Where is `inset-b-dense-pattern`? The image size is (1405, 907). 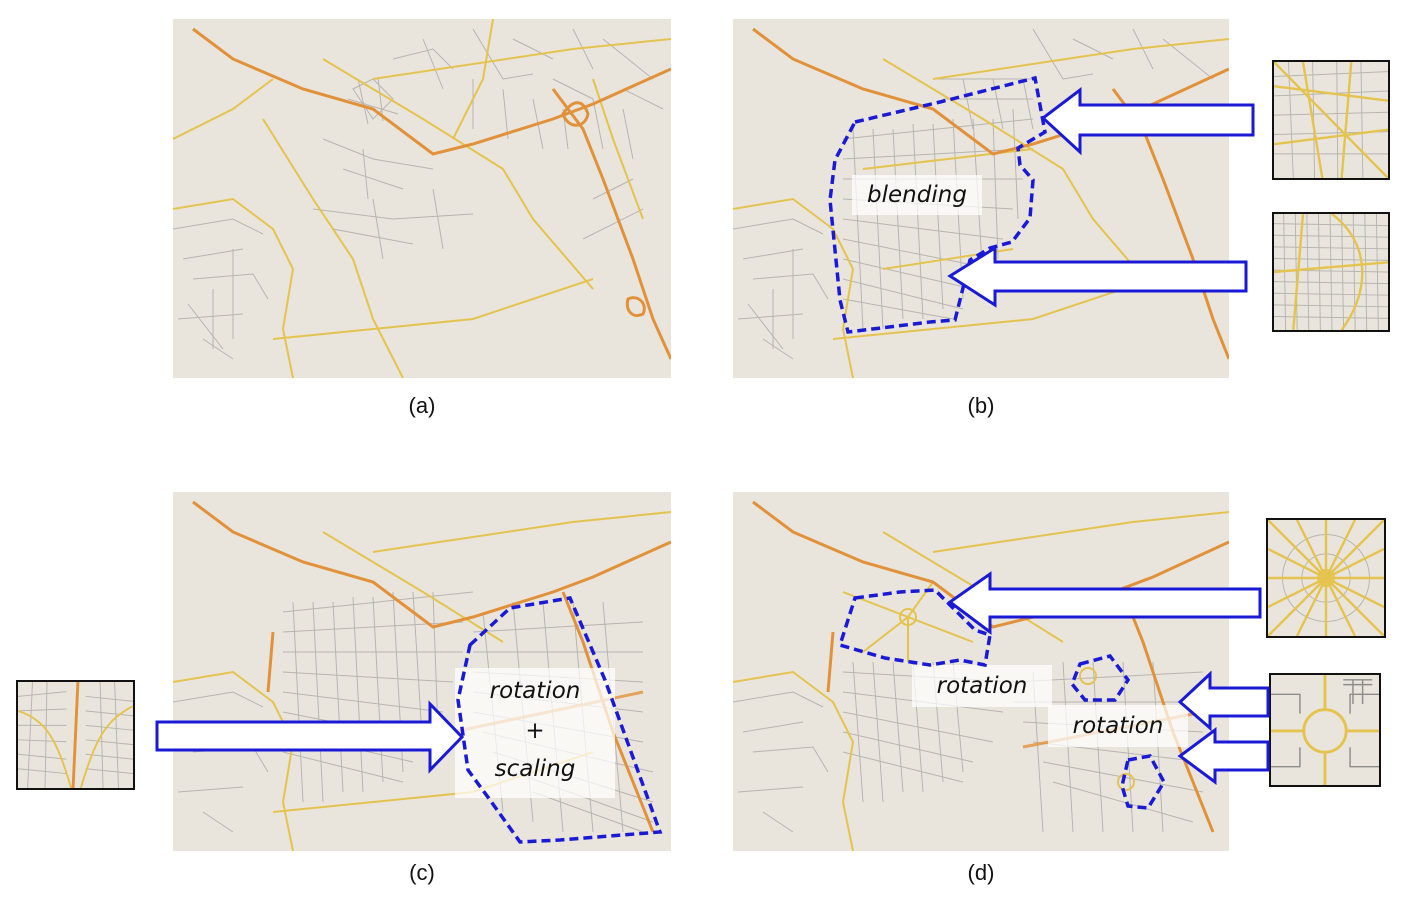 inset-b-dense-pattern is located at coordinates (1331, 272).